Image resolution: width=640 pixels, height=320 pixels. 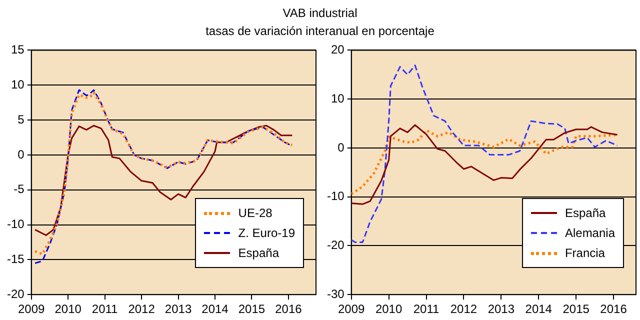 What do you see at coordinates (336, 293) in the screenshot?
I see `y-tick-label: -30` at bounding box center [336, 293].